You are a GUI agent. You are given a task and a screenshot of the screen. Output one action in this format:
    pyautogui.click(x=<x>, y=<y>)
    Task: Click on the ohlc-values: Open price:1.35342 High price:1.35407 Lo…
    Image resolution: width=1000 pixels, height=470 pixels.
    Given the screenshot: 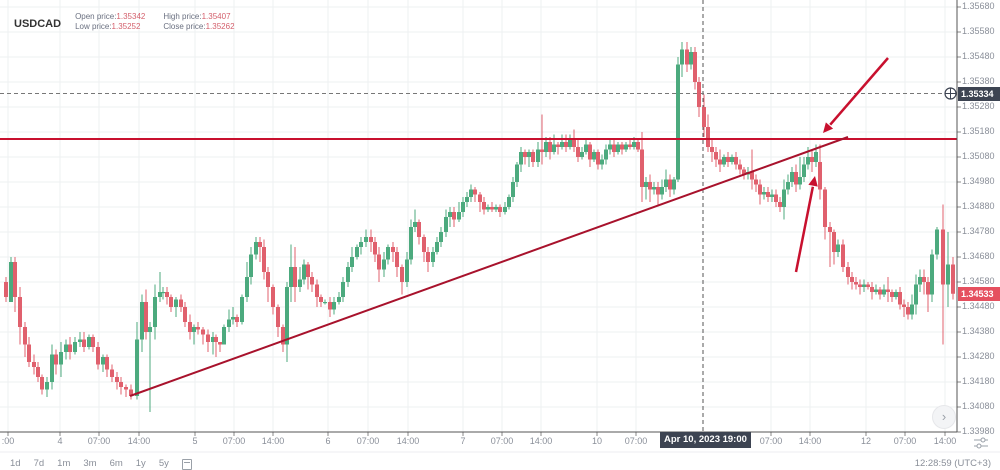 What is the action you would take?
    pyautogui.click(x=154, y=21)
    